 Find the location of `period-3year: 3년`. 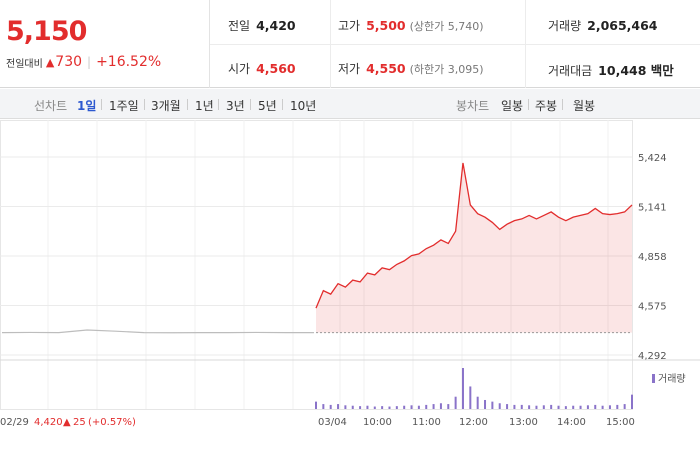

period-3year: 3년 is located at coordinates (235, 106).